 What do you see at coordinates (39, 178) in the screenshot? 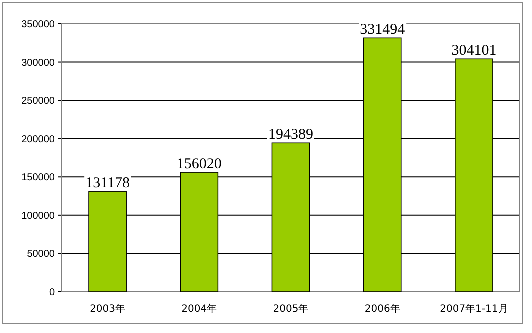
I see `y-tick-label: 150000` at bounding box center [39, 178].